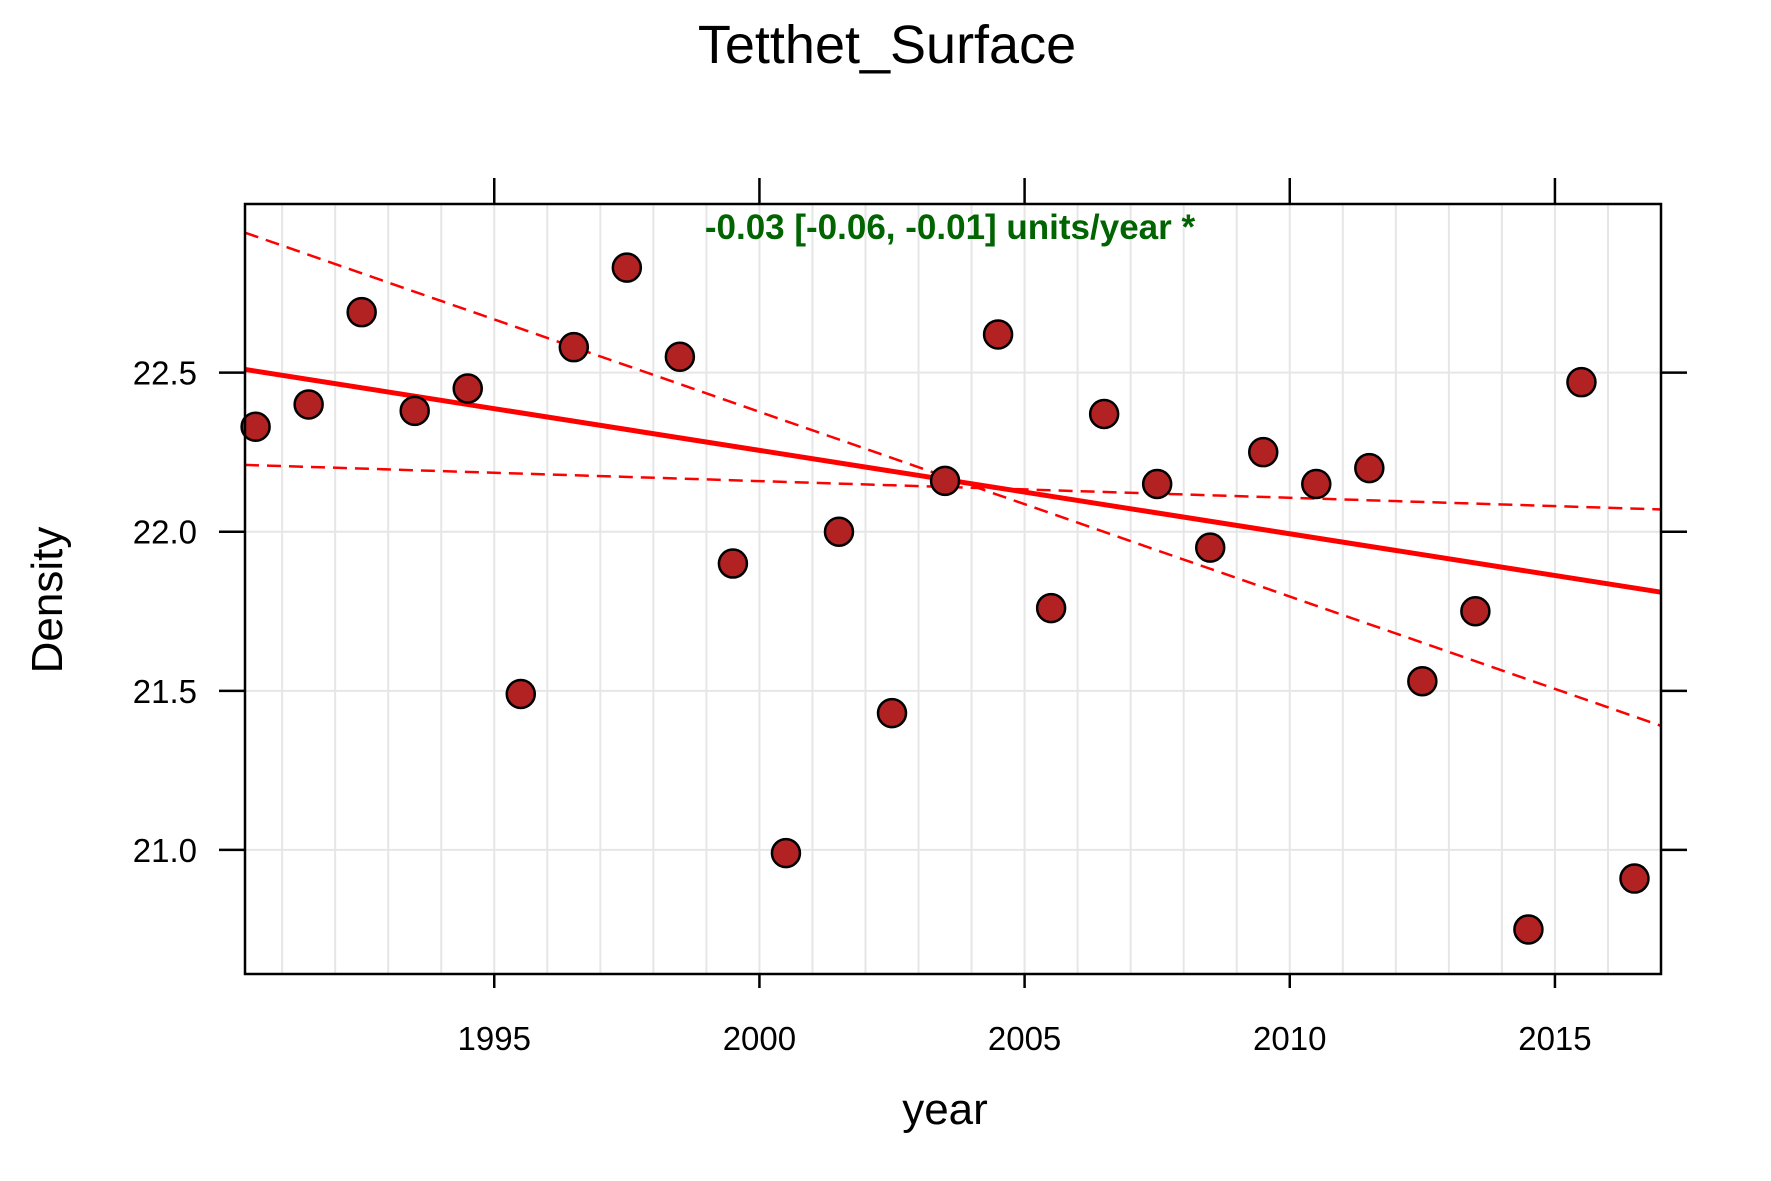  Describe the element at coordinates (945, 1109) in the screenshot. I see `x-axis-label: year` at that location.